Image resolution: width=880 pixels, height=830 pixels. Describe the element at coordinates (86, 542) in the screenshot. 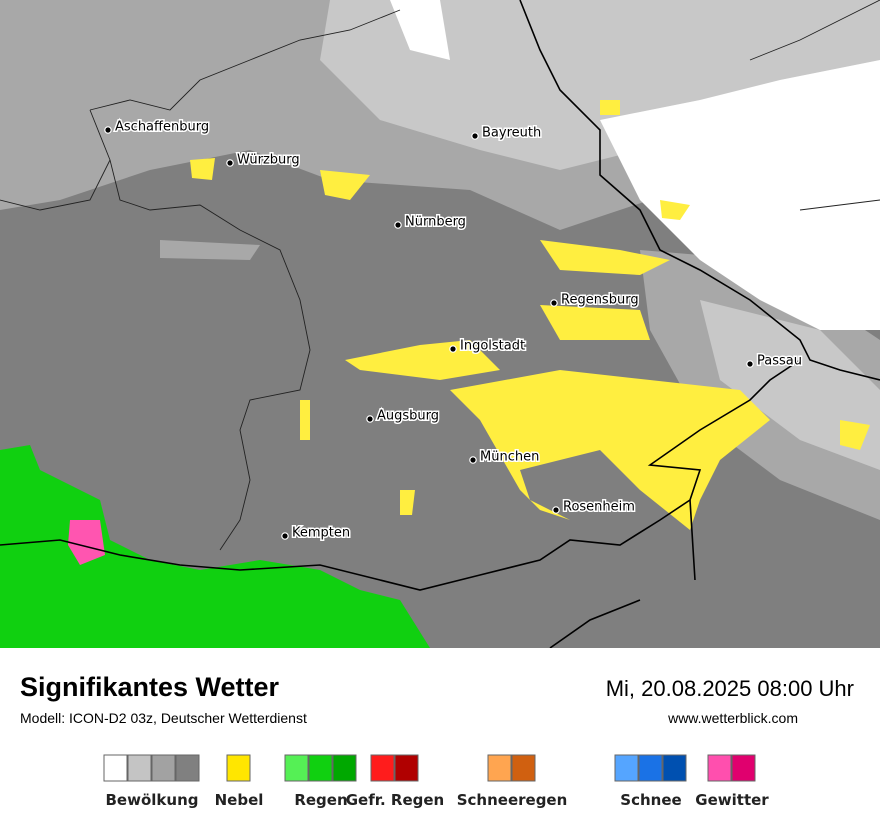

I see `thunderstorm` at that location.